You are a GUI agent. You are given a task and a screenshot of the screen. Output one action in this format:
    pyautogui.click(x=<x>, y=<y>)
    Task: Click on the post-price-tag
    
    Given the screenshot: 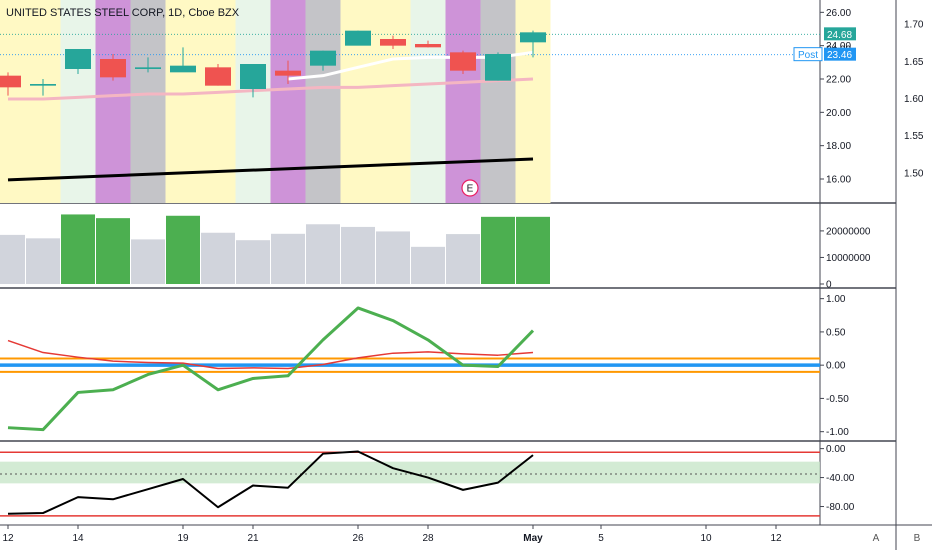 What is the action you would take?
    pyautogui.click(x=840, y=54)
    